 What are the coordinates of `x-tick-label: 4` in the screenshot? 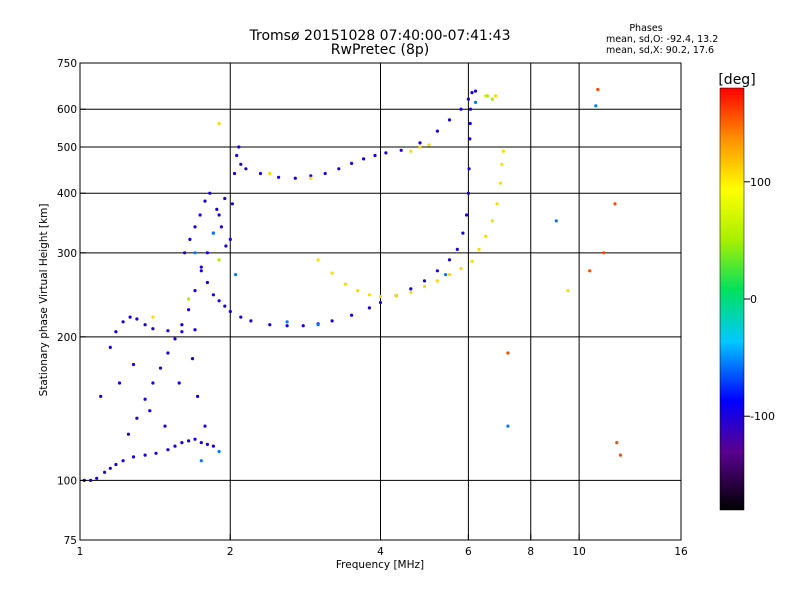 It's located at (380, 552).